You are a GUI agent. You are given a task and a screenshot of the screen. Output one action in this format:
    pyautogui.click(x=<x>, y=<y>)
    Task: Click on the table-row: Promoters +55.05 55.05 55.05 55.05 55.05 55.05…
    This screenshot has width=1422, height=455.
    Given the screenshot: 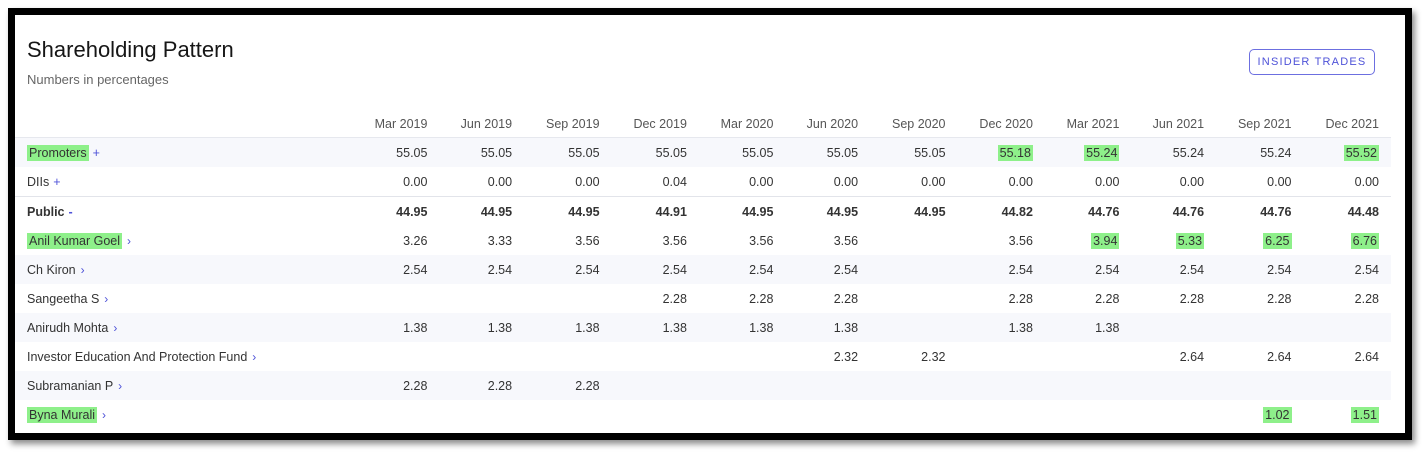 What is the action you would take?
    pyautogui.click(x=703, y=152)
    